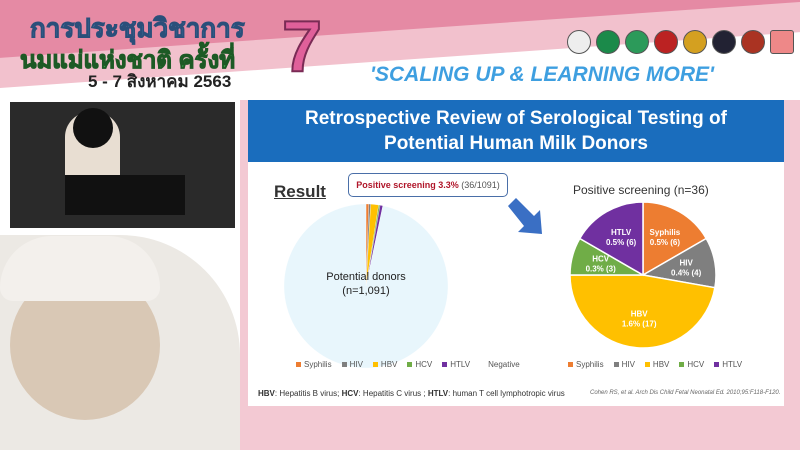  I want to click on callout-highlight: Positive screening 3.3%, so click(407, 185).